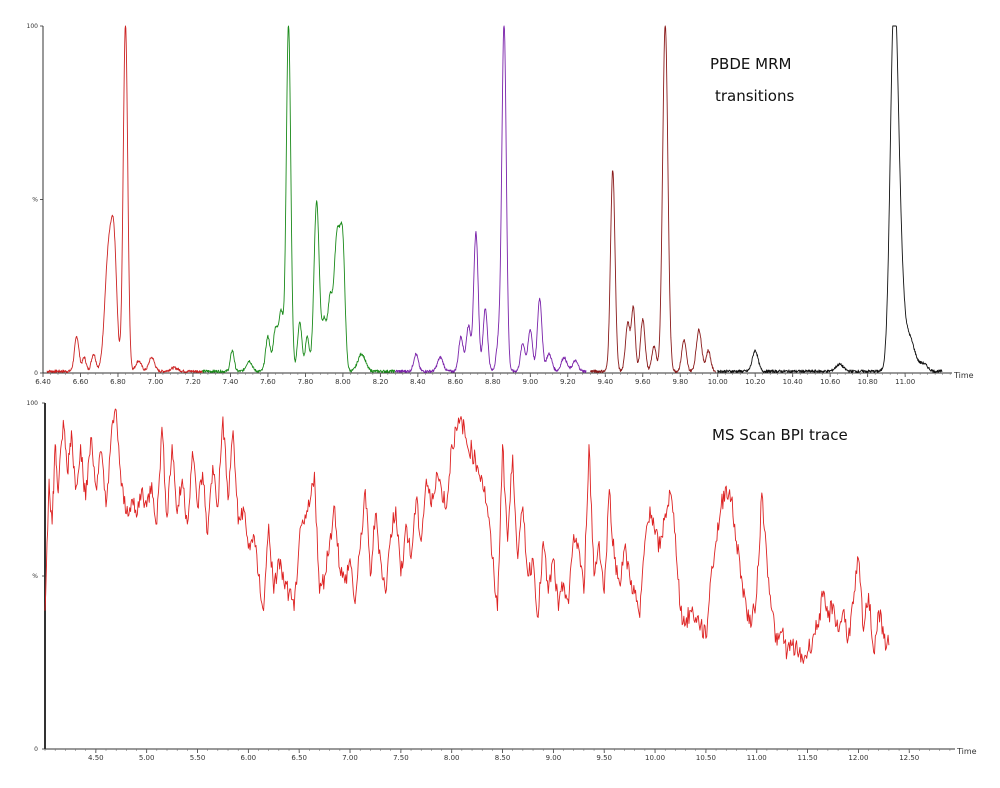  Describe the element at coordinates (401, 758) in the screenshot. I see `bpi-x-tick-label: 7.50` at that location.